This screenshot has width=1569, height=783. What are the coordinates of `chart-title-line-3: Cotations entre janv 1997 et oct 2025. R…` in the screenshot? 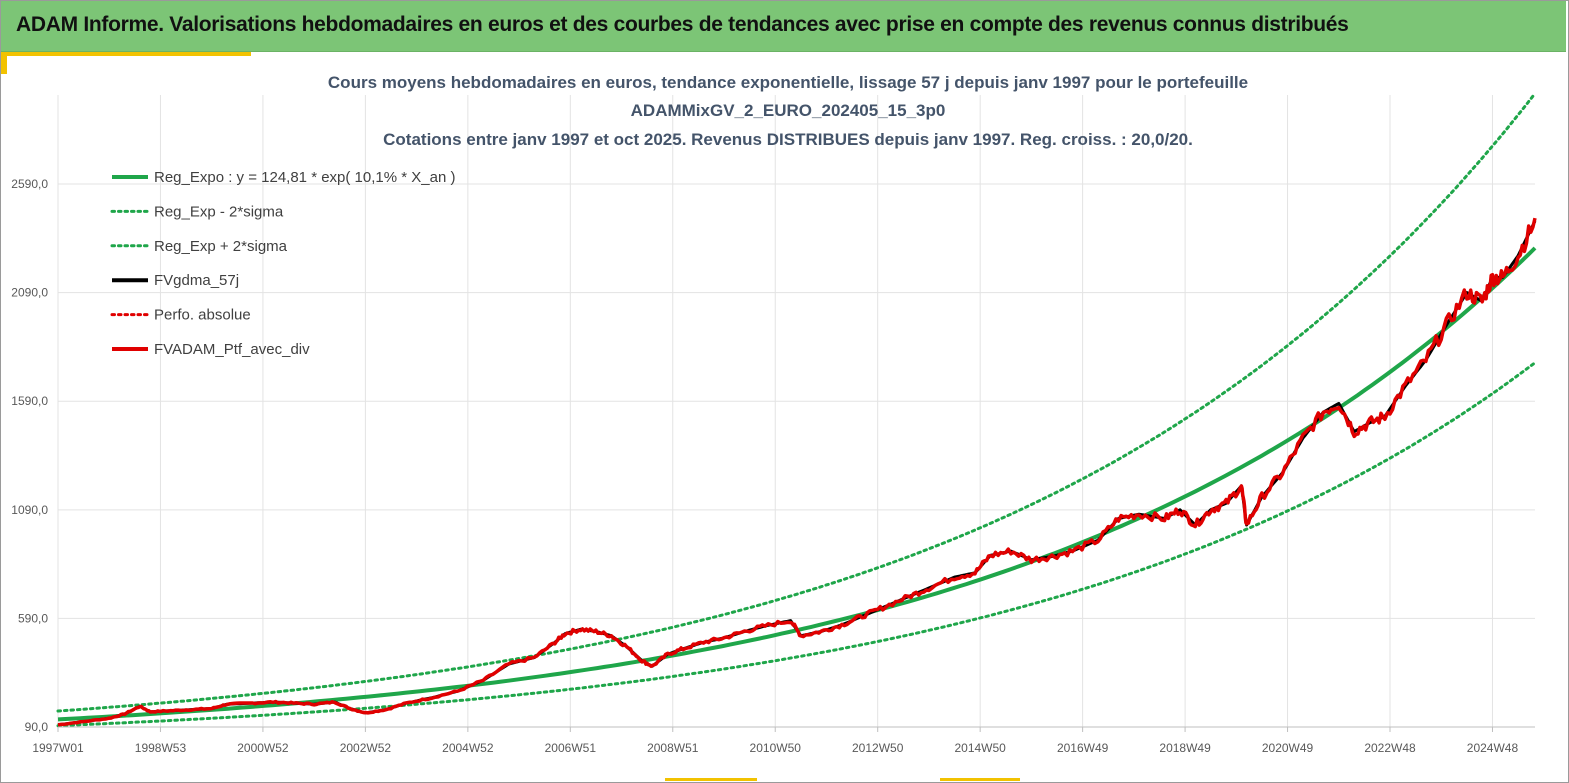 It's located at (788, 139).